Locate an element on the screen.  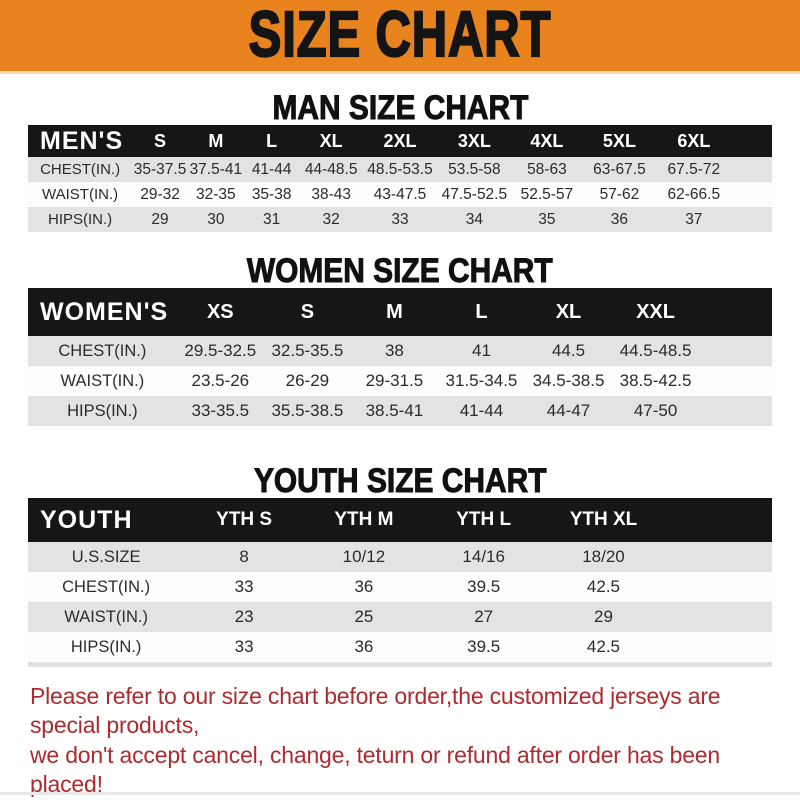
youth-table-bottom-strip is located at coordinates (400, 664).